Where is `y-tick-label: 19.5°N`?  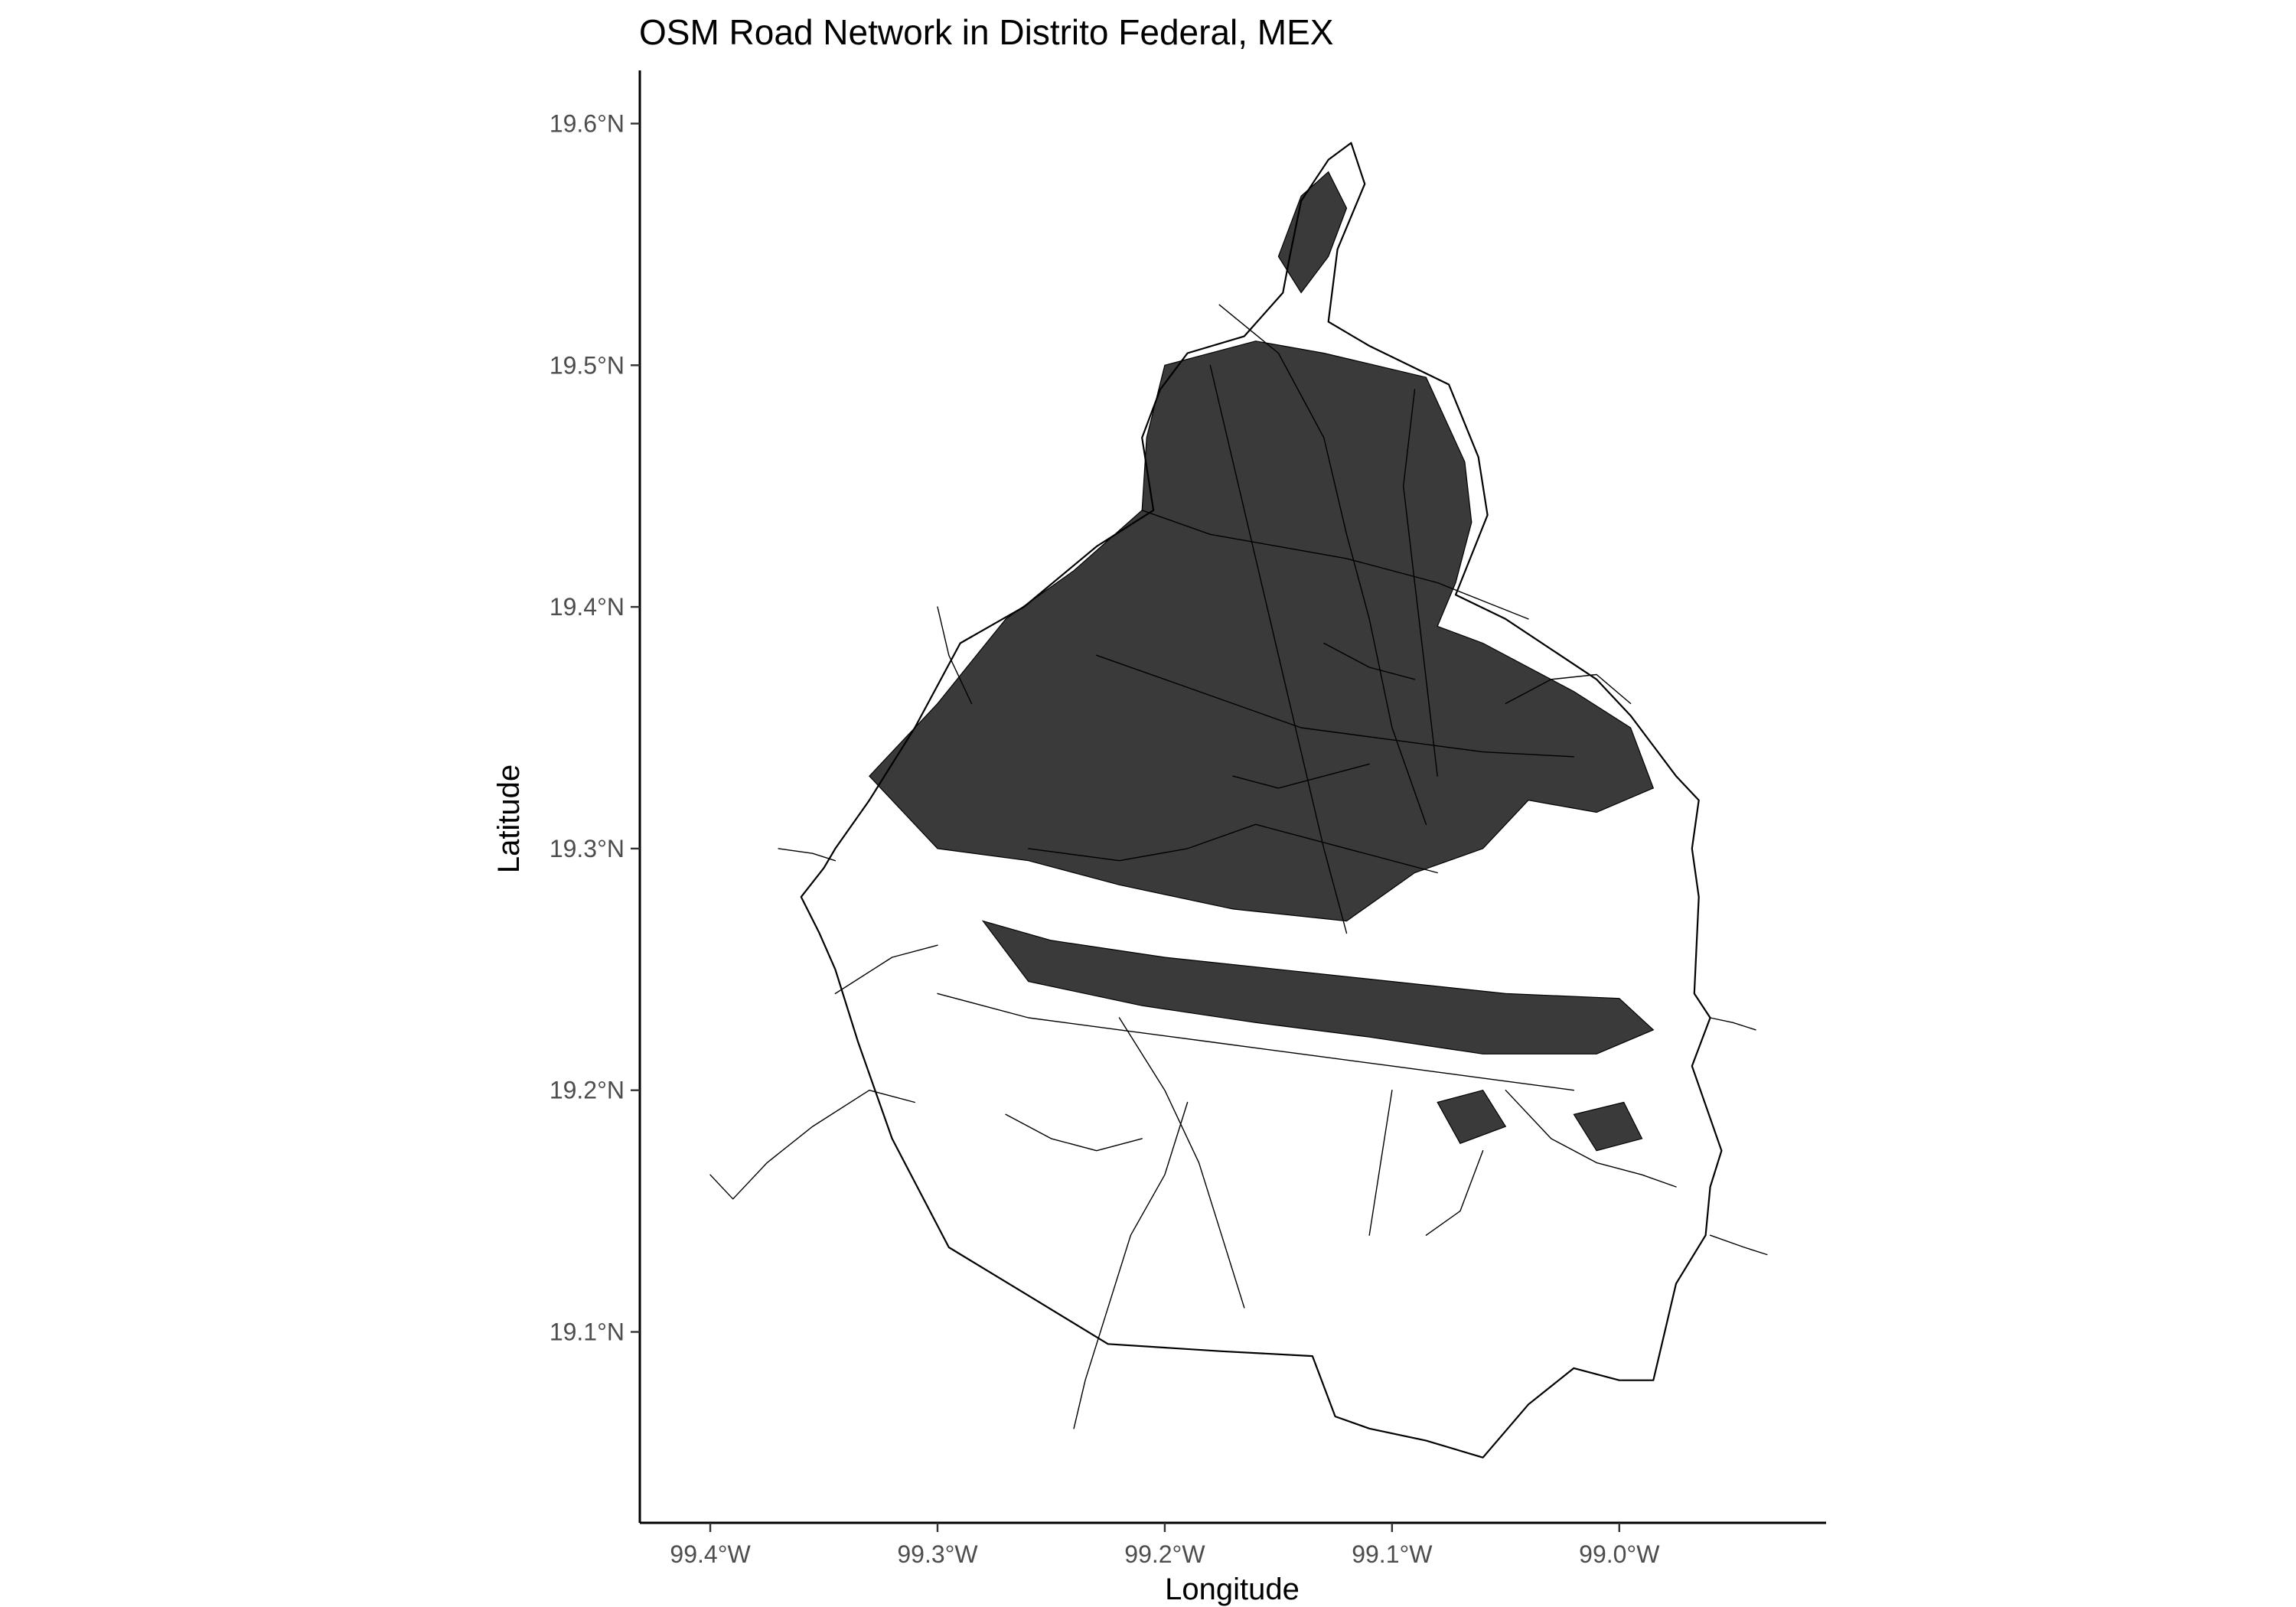 y-tick-label: 19.5°N is located at coordinates (587, 365).